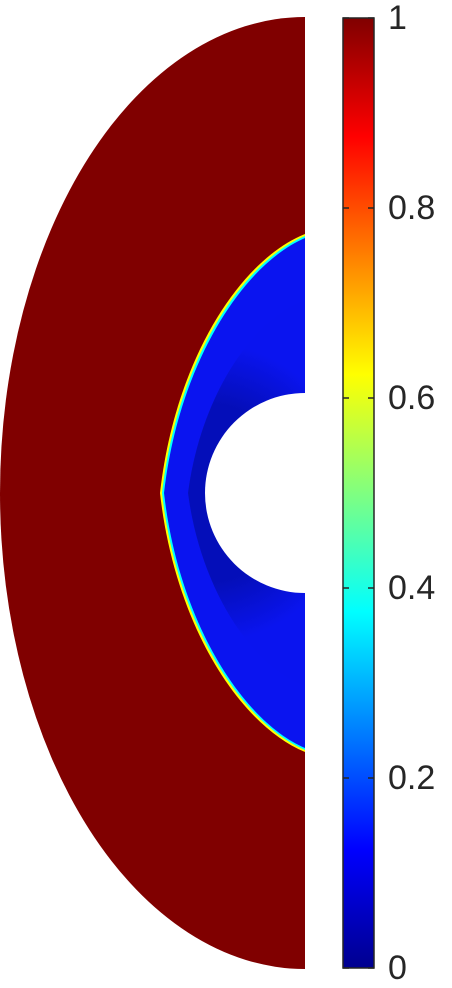 This screenshot has height=988, width=452. I want to click on colorbar-tick-label: 0.2, so click(411, 778).